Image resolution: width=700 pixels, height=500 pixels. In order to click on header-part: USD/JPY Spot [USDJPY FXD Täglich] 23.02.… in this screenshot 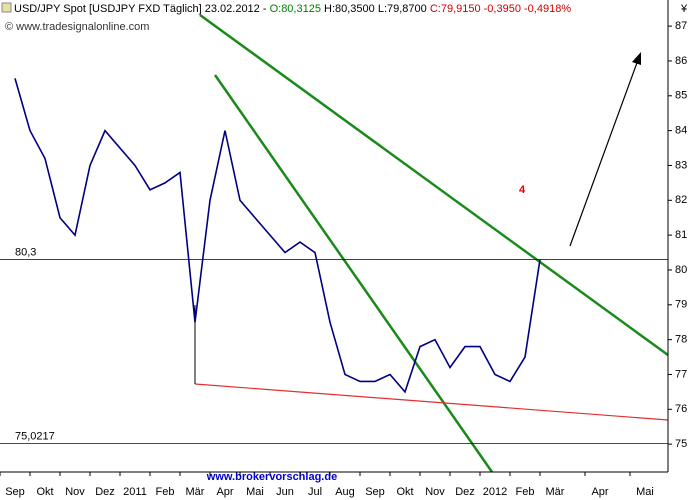, I will do `click(142, 9)`.